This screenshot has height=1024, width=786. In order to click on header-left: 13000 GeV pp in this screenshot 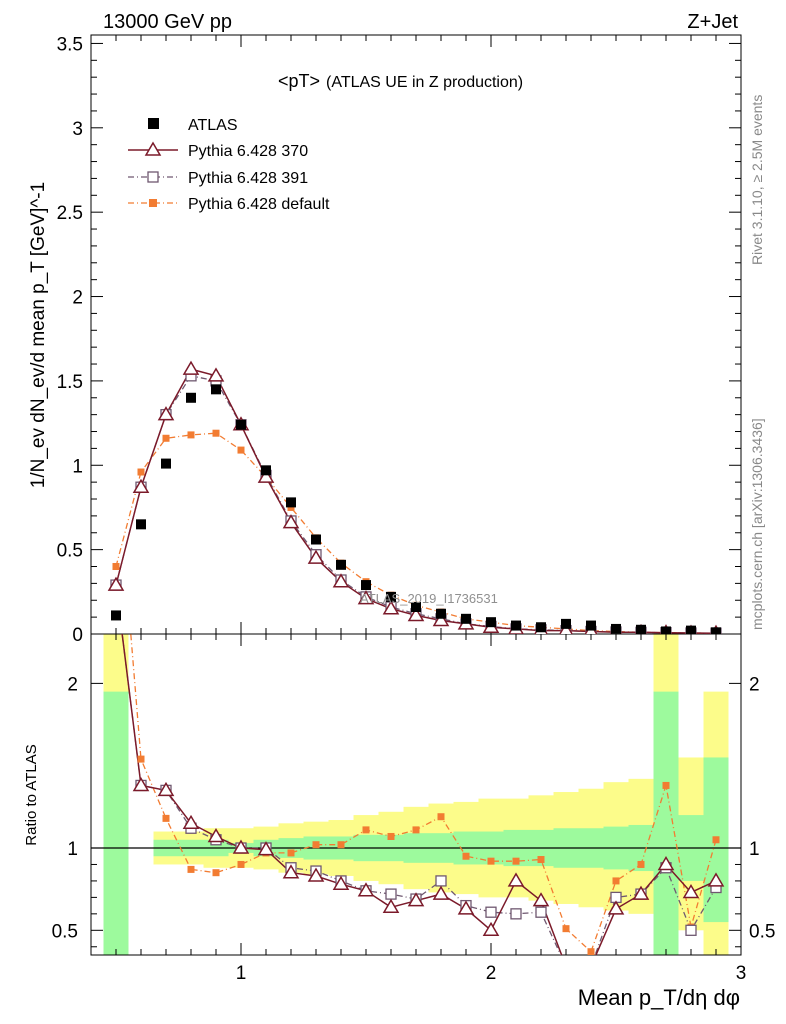, I will do `click(167, 22)`.